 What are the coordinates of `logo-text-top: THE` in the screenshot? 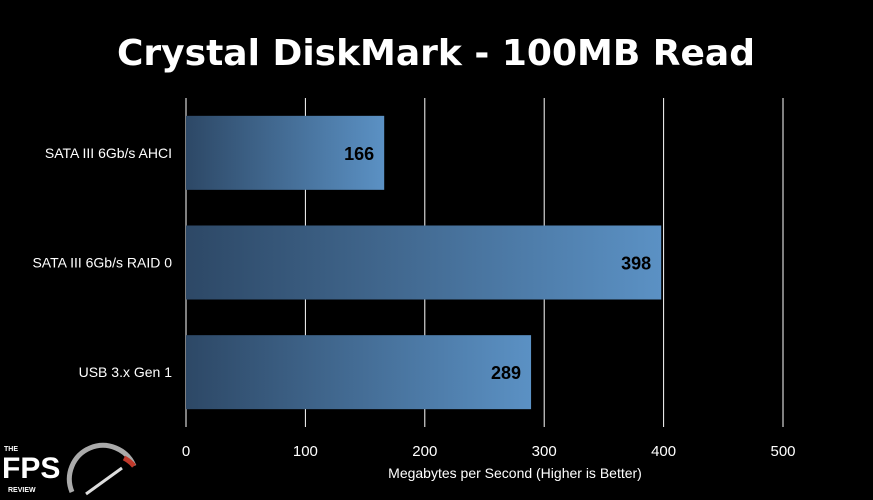 It's located at (11, 449).